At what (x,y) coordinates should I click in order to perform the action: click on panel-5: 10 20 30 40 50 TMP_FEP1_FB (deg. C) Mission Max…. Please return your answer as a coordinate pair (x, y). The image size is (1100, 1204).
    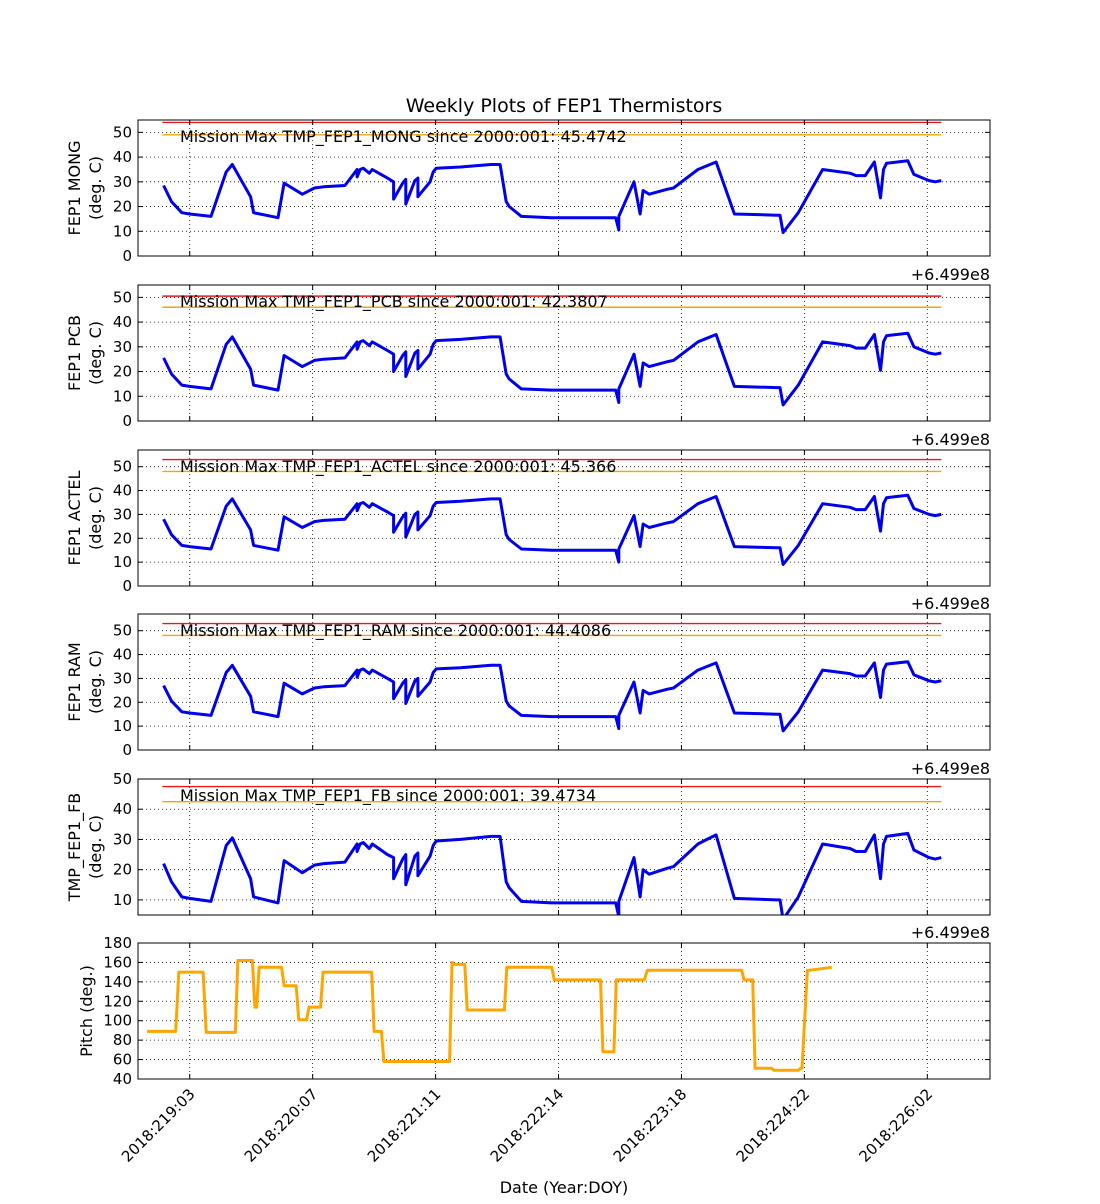
    Looking at the image, I should click on (528, 837).